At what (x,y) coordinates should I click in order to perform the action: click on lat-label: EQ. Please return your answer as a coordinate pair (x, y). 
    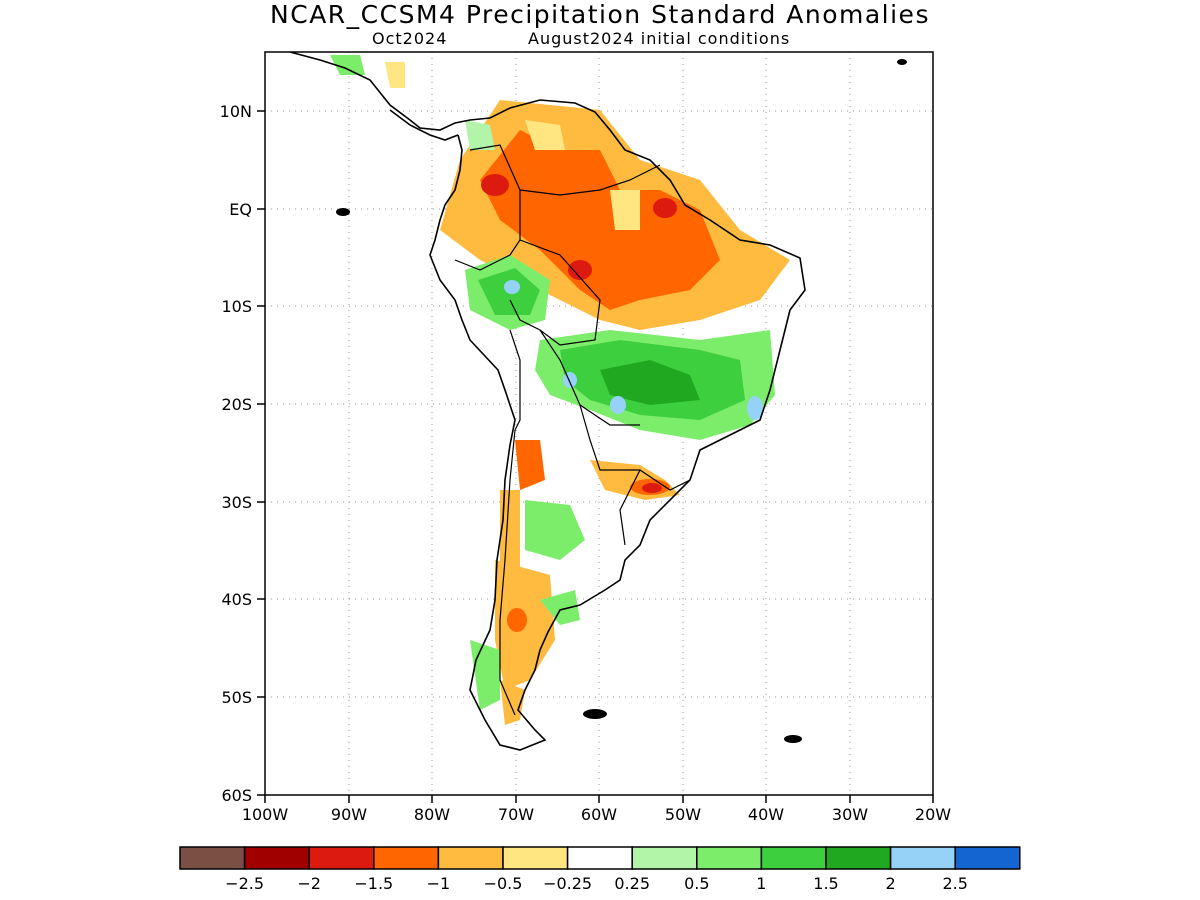
    Looking at the image, I should click on (240, 209).